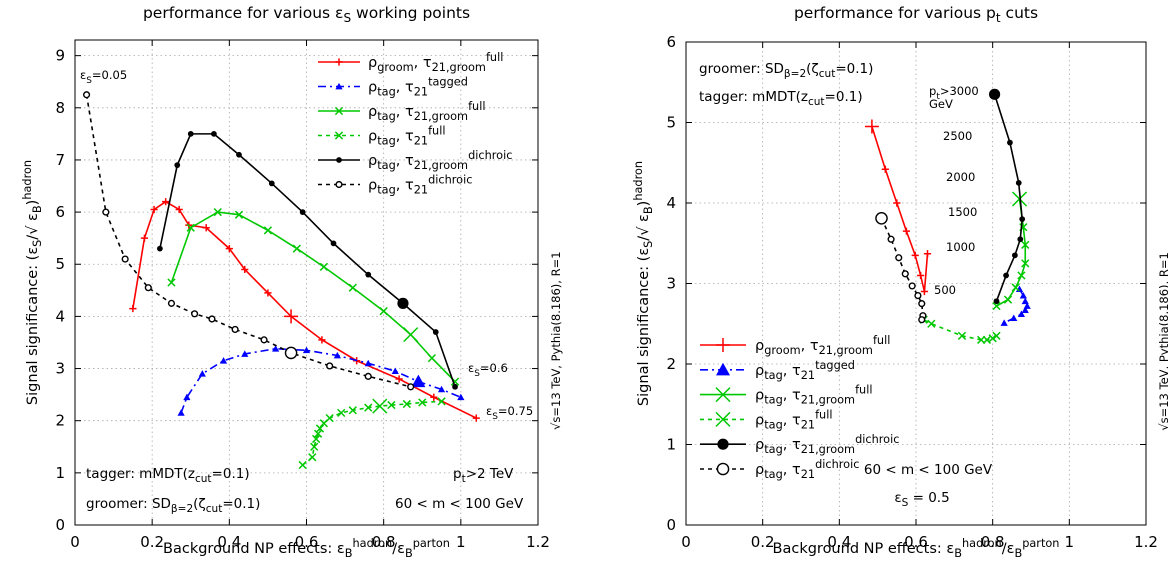  Describe the element at coordinates (1146, 542) in the screenshot. I see `x-tick-label: 1.2` at that location.